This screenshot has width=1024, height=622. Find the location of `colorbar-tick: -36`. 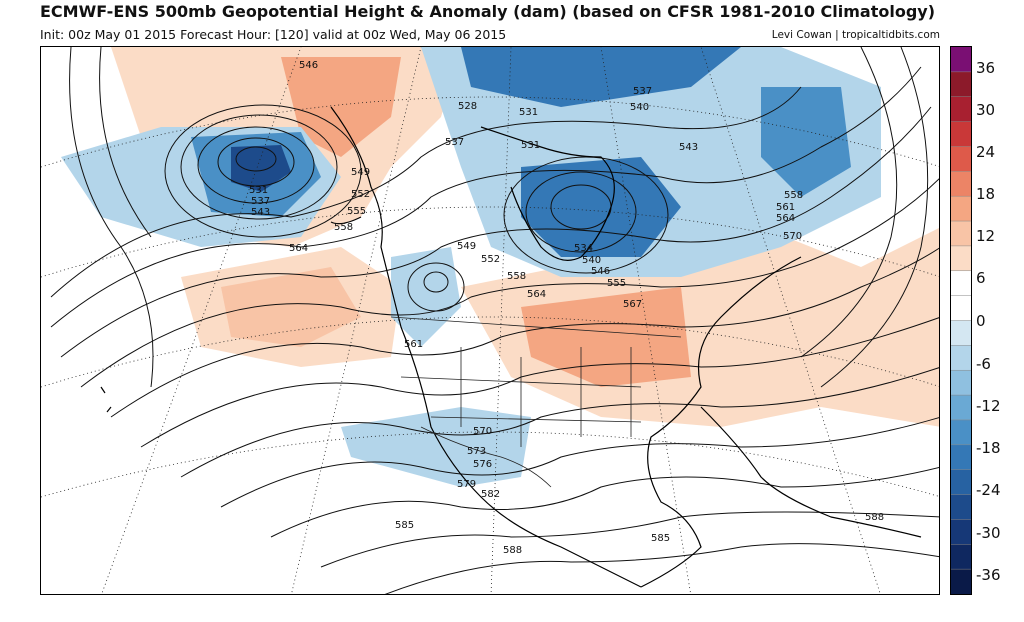

colorbar-tick: -36 is located at coordinates (988, 575).